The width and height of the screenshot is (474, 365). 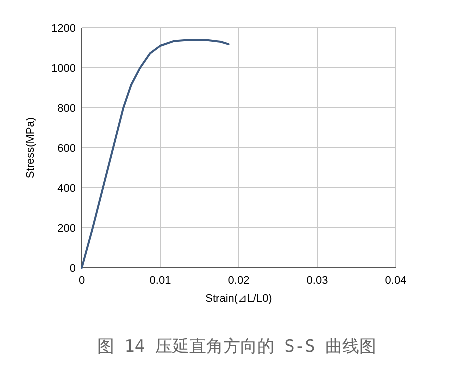 I want to click on x-tick-label: 0.01, so click(x=161, y=281).